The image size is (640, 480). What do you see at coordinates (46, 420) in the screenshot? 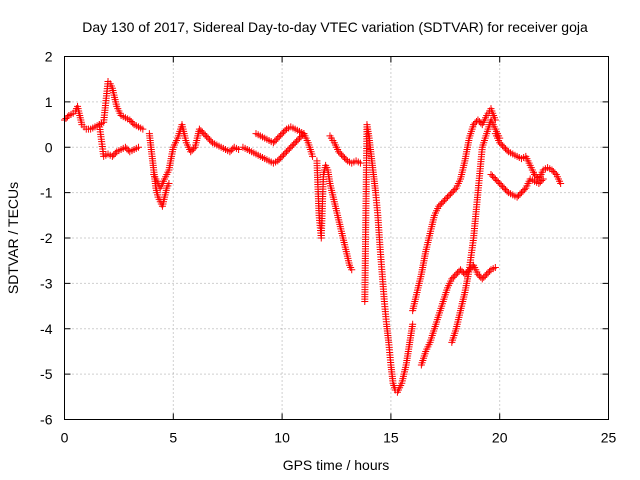
I see `y-tick-label: -6` at bounding box center [46, 420].